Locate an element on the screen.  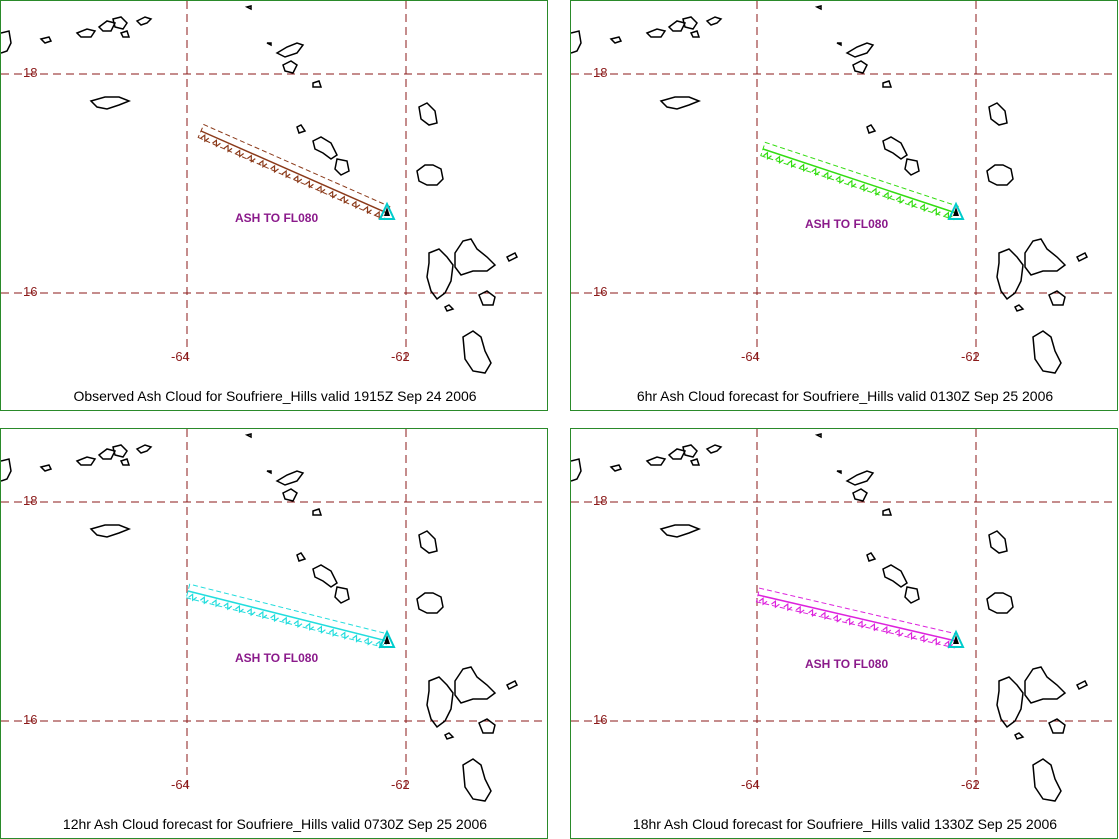
ash-cloud-area is located at coordinates (294, 172).